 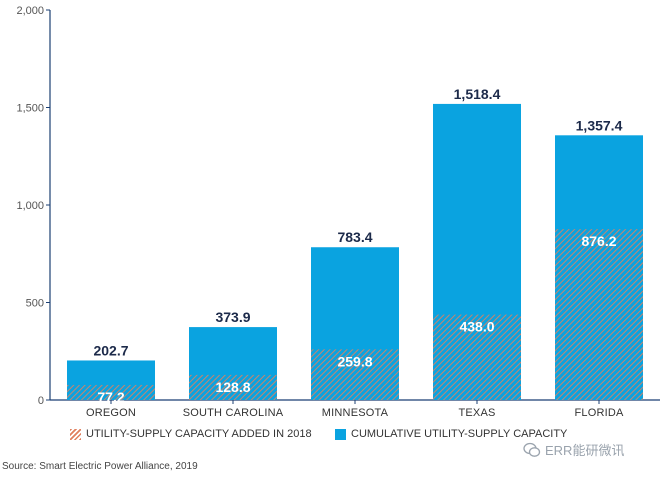 I want to click on data-label-added: 128.8, so click(x=232, y=387).